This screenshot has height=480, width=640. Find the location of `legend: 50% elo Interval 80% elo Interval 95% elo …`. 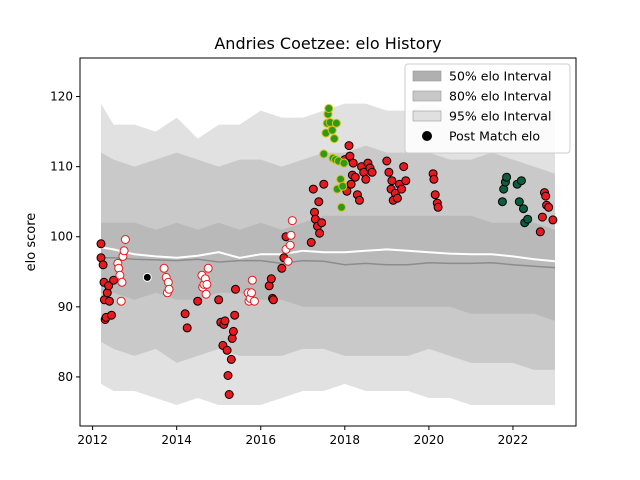

legend: 50% elo Interval 80% elo Interval 95% elo … is located at coordinates (487, 108).